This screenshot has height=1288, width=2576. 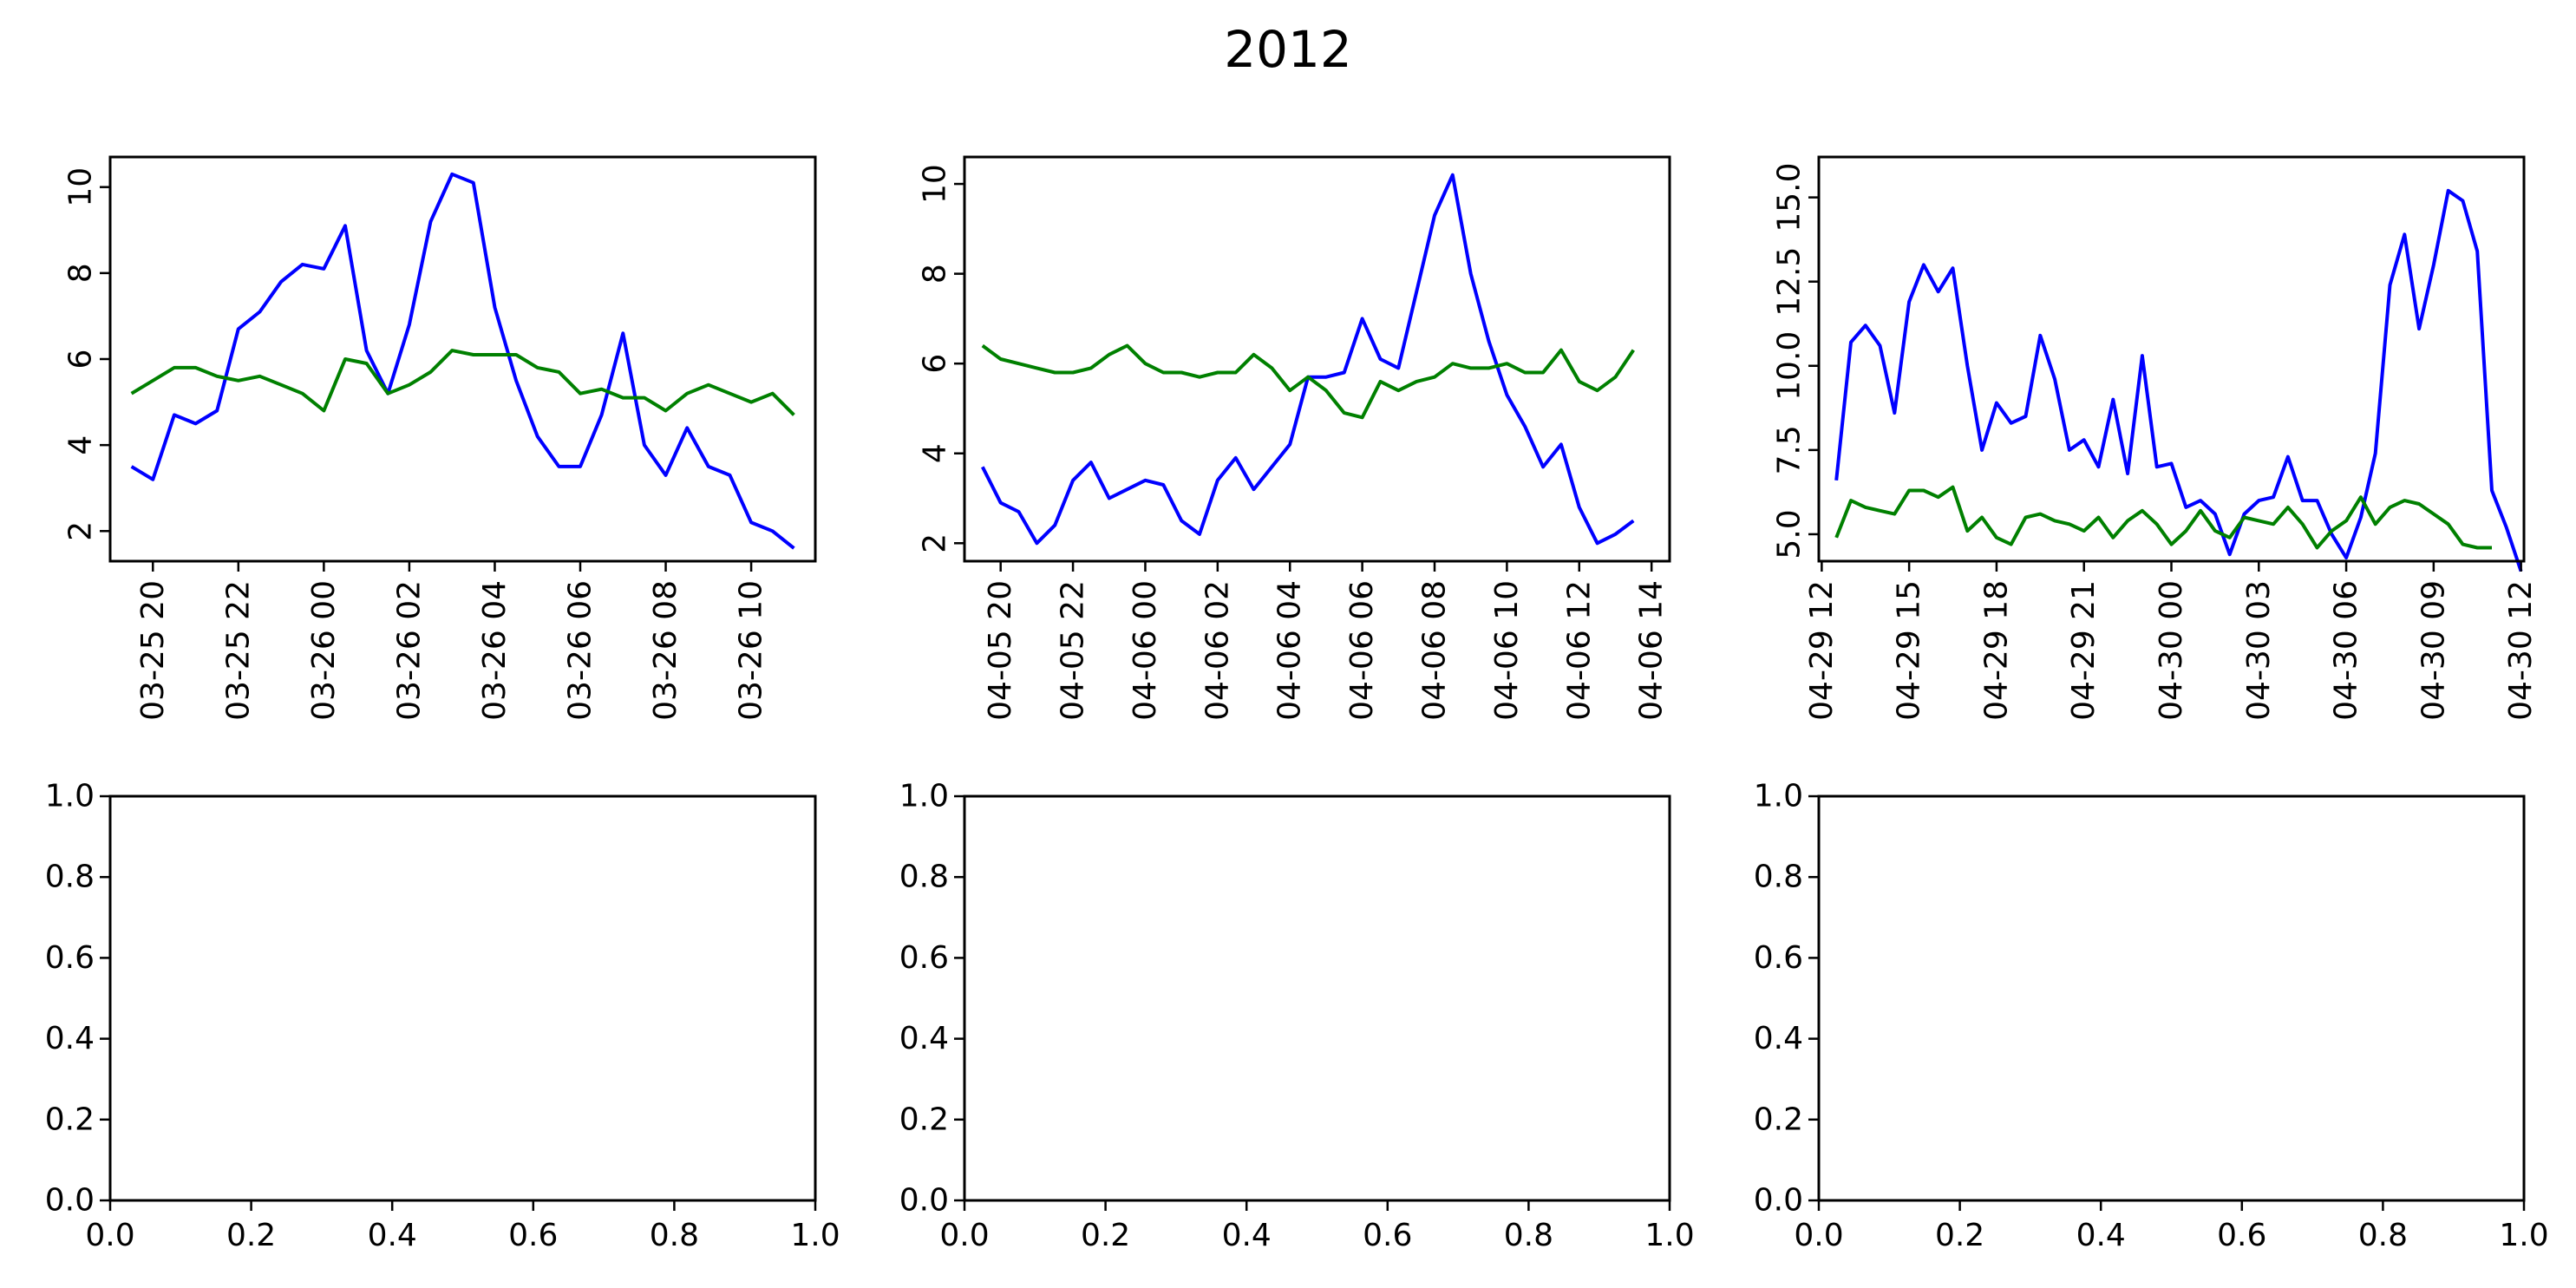 What do you see at coordinates (1790, 534) in the screenshot?
I see `y-tick-label: 5.0` at bounding box center [1790, 534].